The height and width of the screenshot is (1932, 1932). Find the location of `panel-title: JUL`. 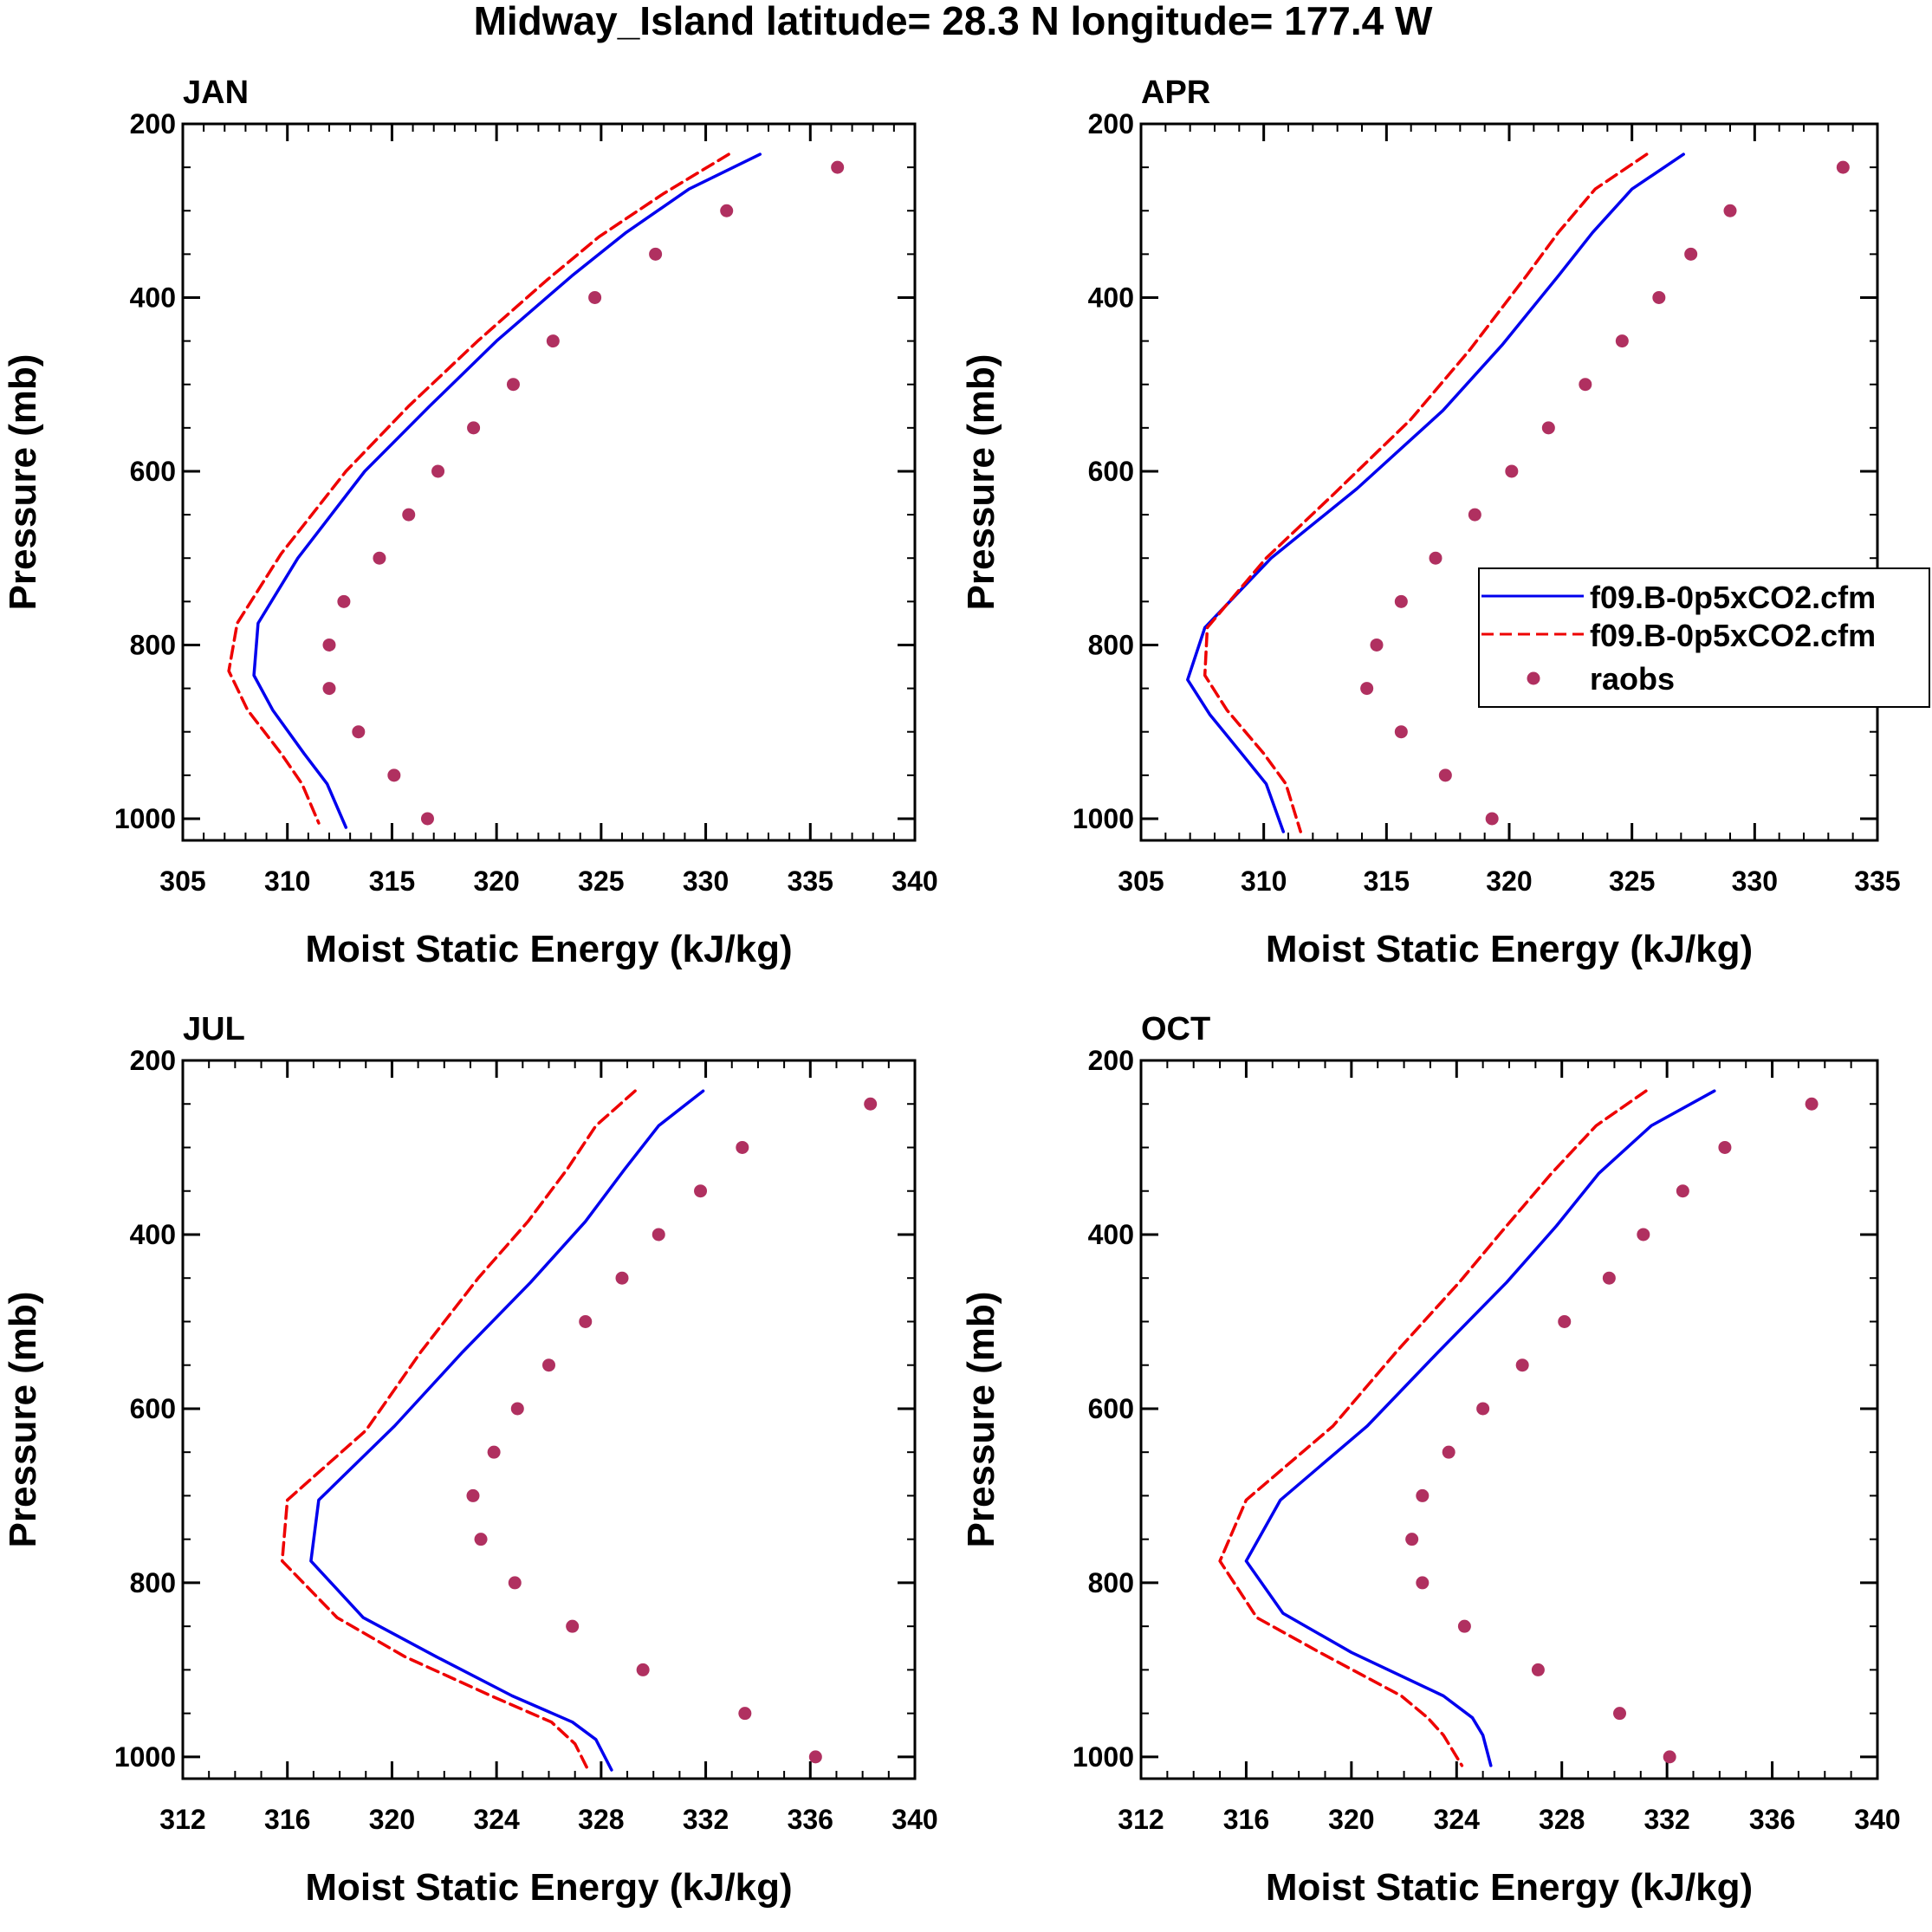

panel-title: JUL is located at coordinates (214, 1029).